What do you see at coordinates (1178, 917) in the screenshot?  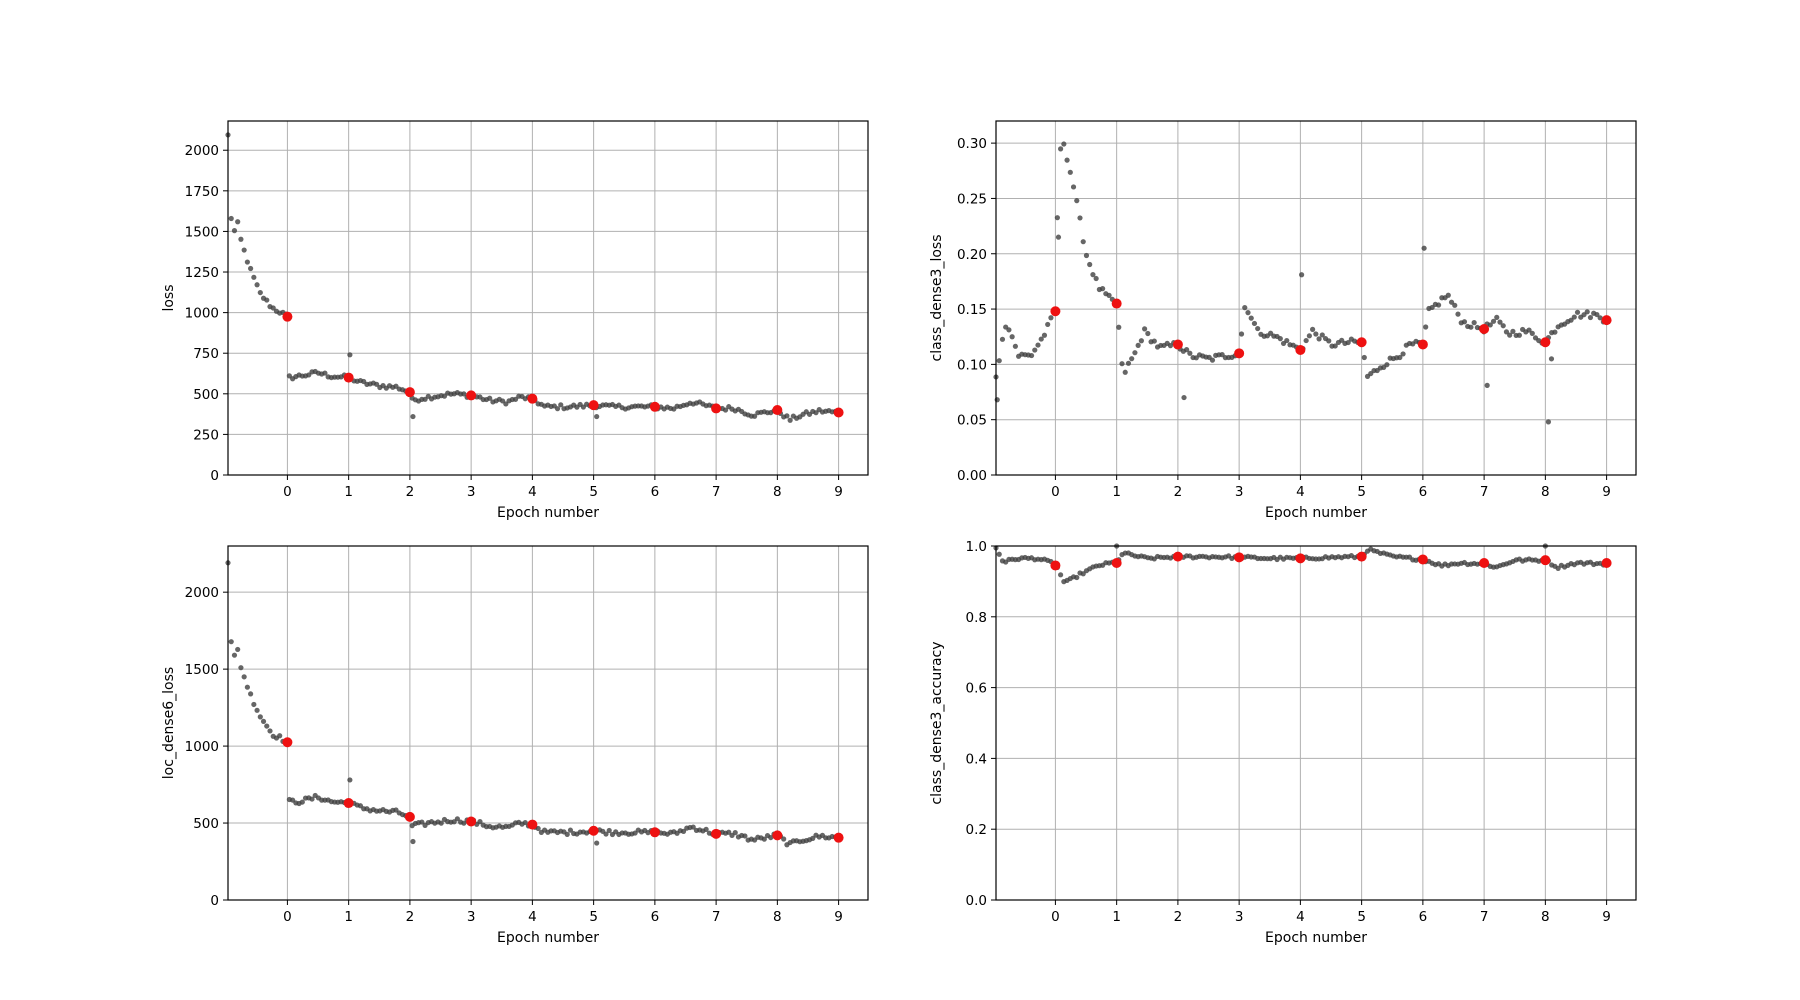 I see `x-tick-label: 2` at bounding box center [1178, 917].